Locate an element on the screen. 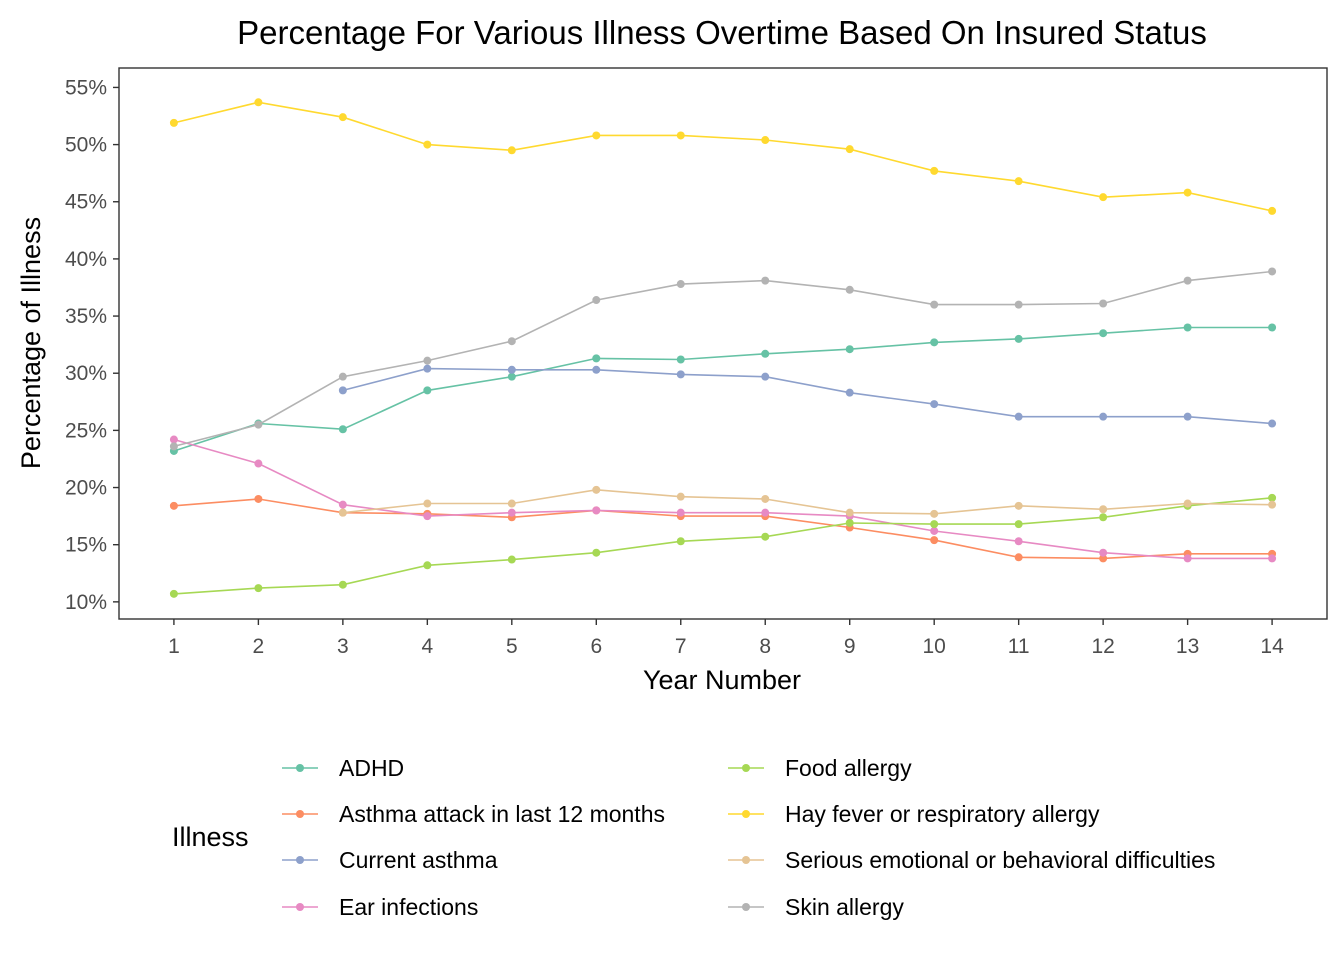 This screenshot has height=960, width=1344. series-adhd is located at coordinates (723, 389).